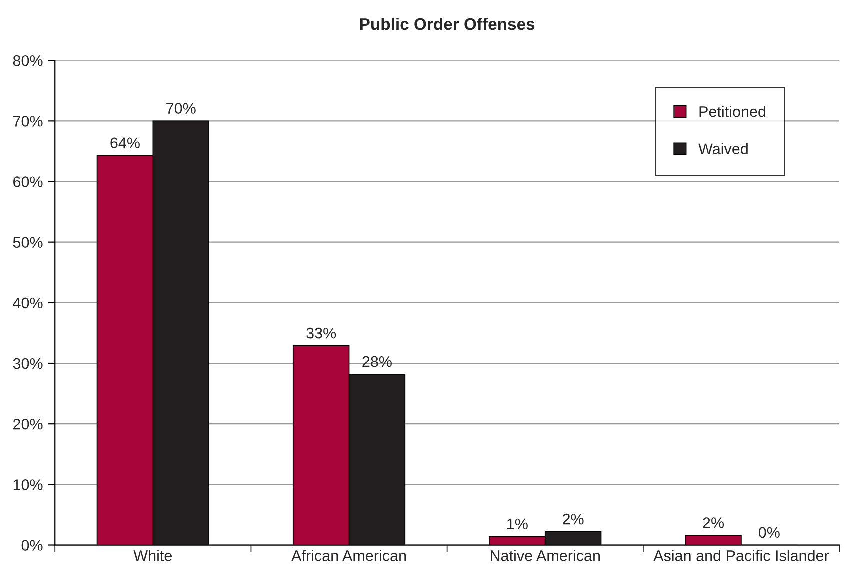  I want to click on y-tick-label: 60%, so click(28, 182).